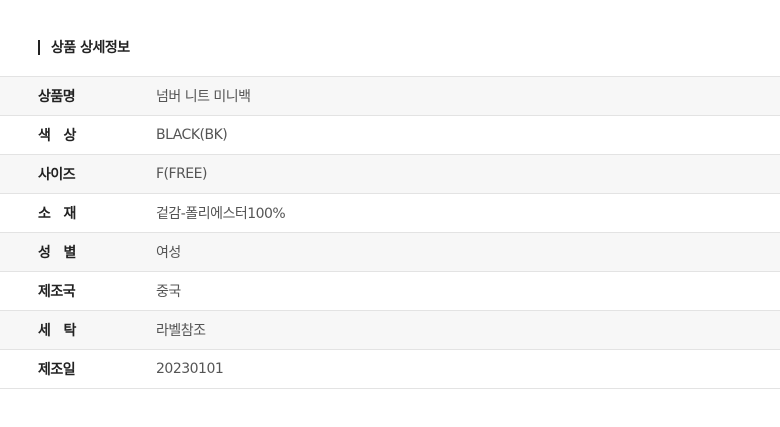  Describe the element at coordinates (57, 370) in the screenshot. I see `row-label: 제조일` at that location.